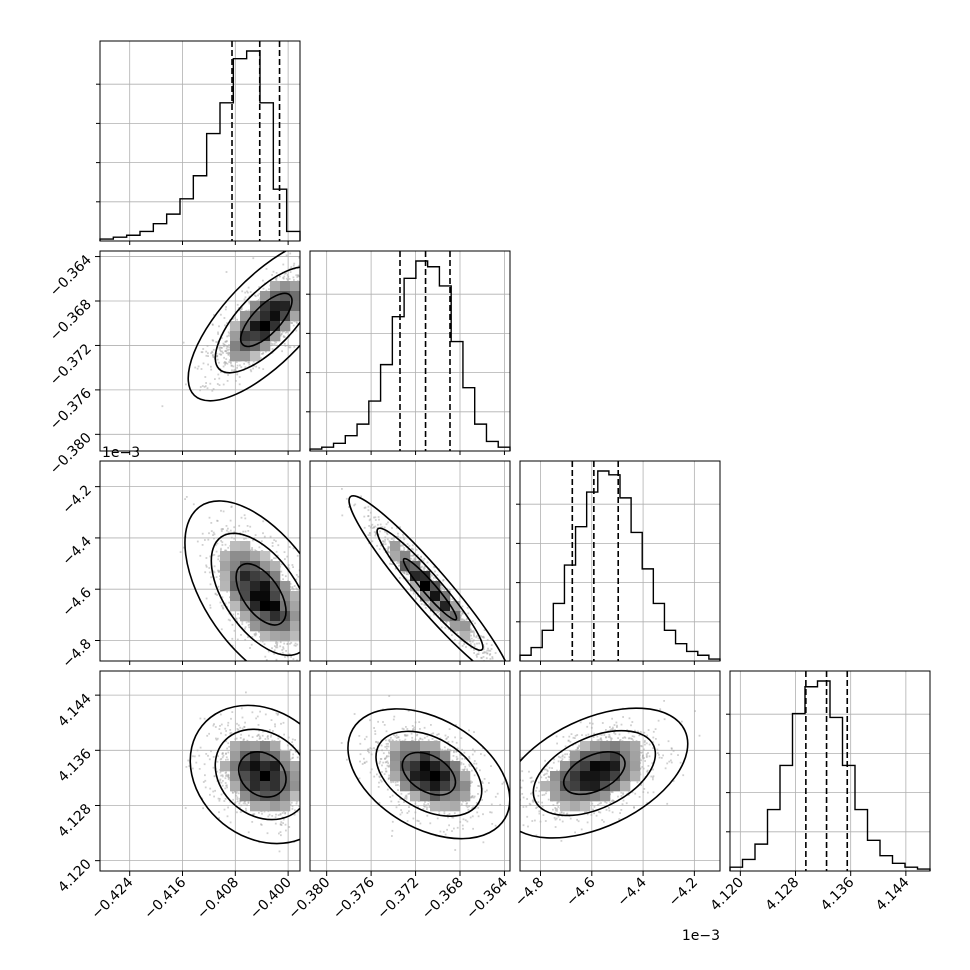 The height and width of the screenshot is (970, 970). I want to click on panel-density, so click(425, 574).